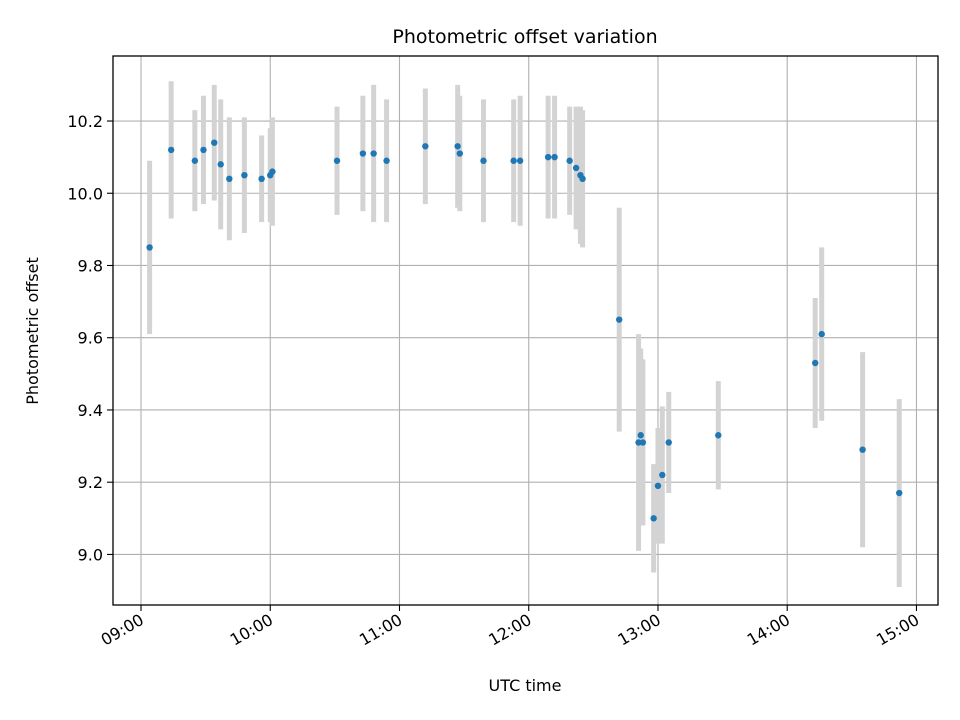 The width and height of the screenshot is (960, 720). Describe the element at coordinates (90, 482) in the screenshot. I see `y-tick-label: 9.2` at that location.